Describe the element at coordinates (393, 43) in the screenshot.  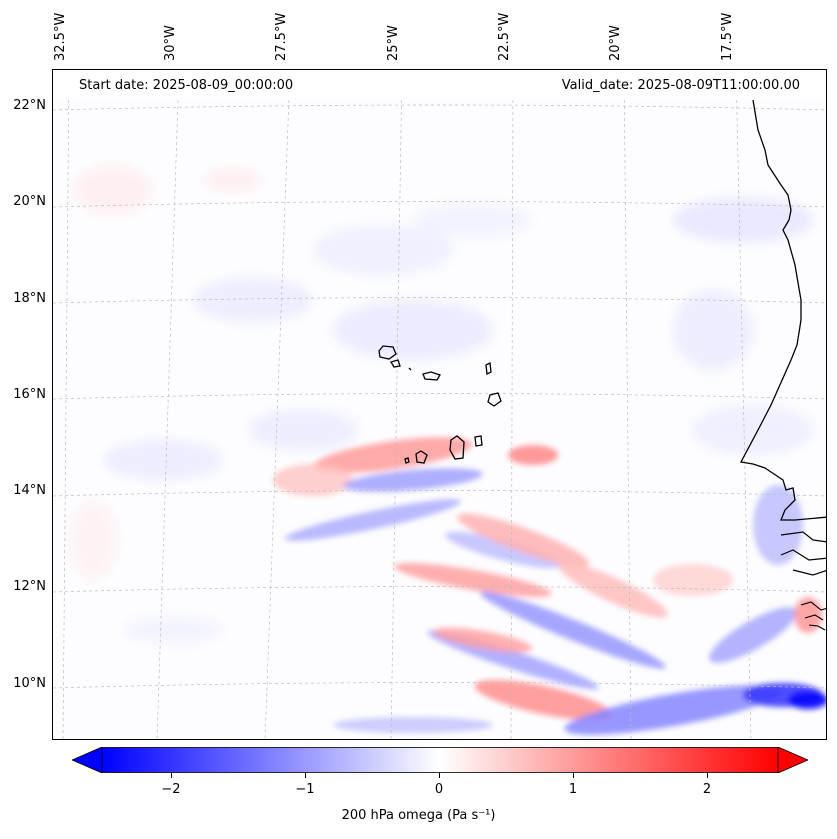
I see `lon-label-25w: 25°W` at that location.